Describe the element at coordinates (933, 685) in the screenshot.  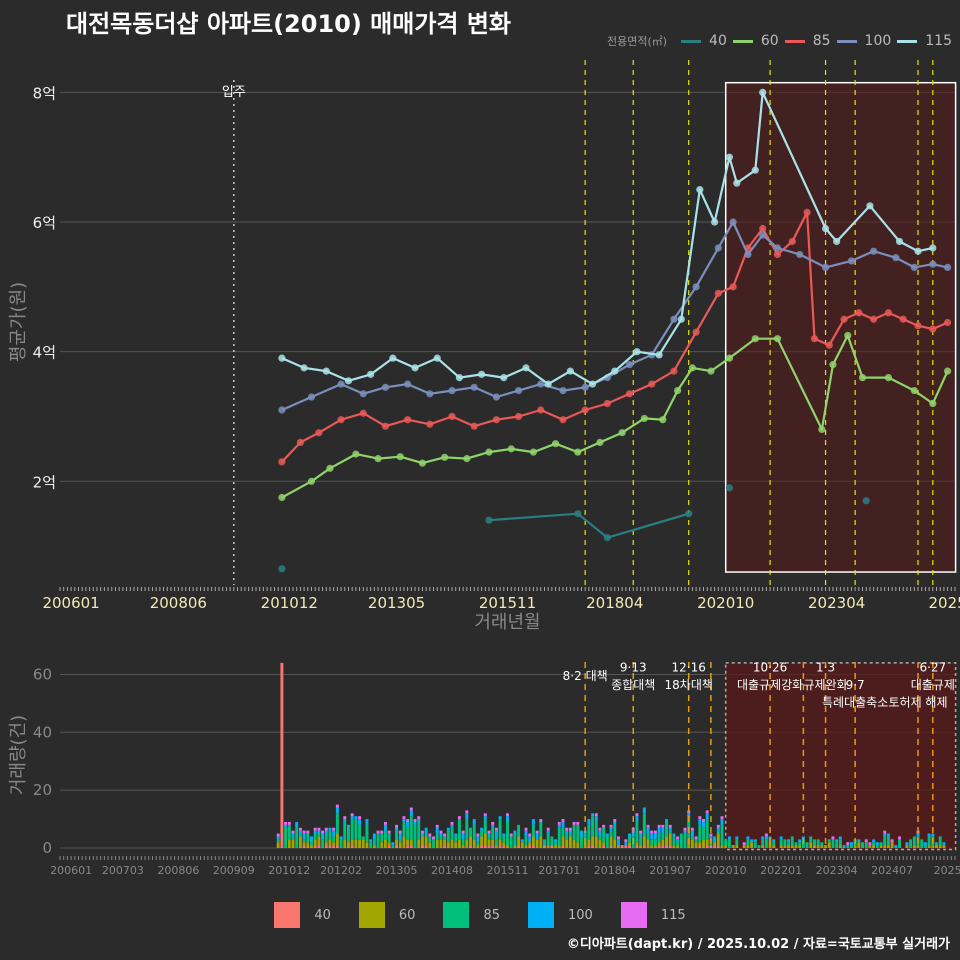
I see `policy-annotation: 대출규제` at that location.